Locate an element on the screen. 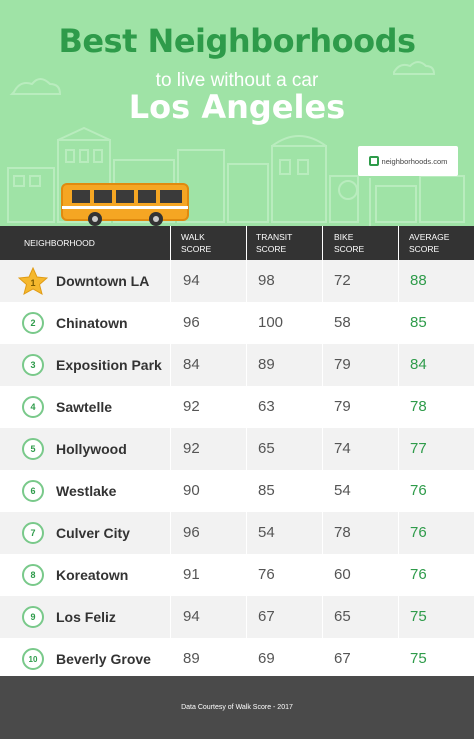 This screenshot has width=474, height=739. rank-number: 1 is located at coordinates (32, 283).